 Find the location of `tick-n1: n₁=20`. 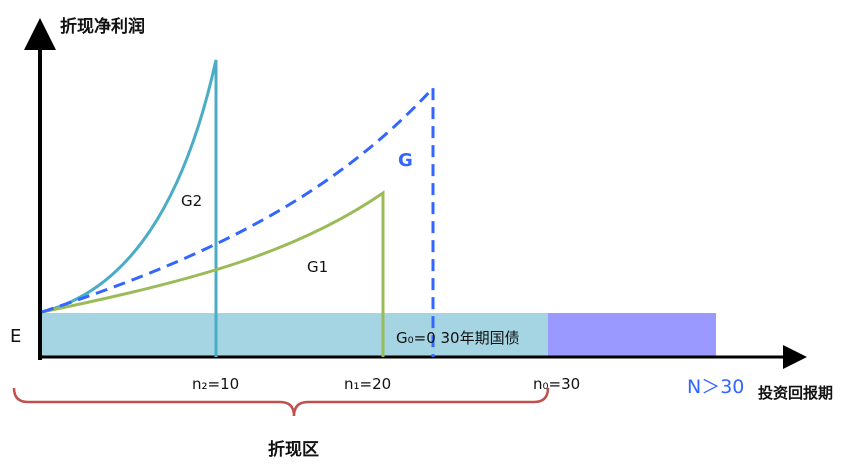

tick-n1: n₁=20 is located at coordinates (368, 384).